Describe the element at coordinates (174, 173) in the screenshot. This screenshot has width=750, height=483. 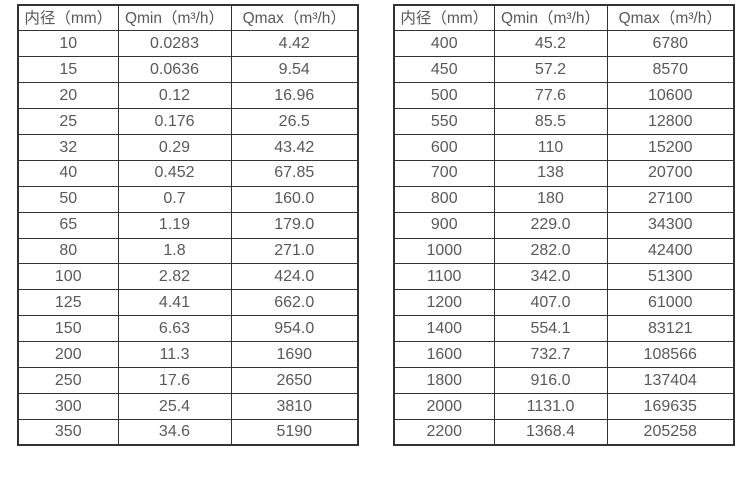
I see `table-cell: 0.452` at that location.